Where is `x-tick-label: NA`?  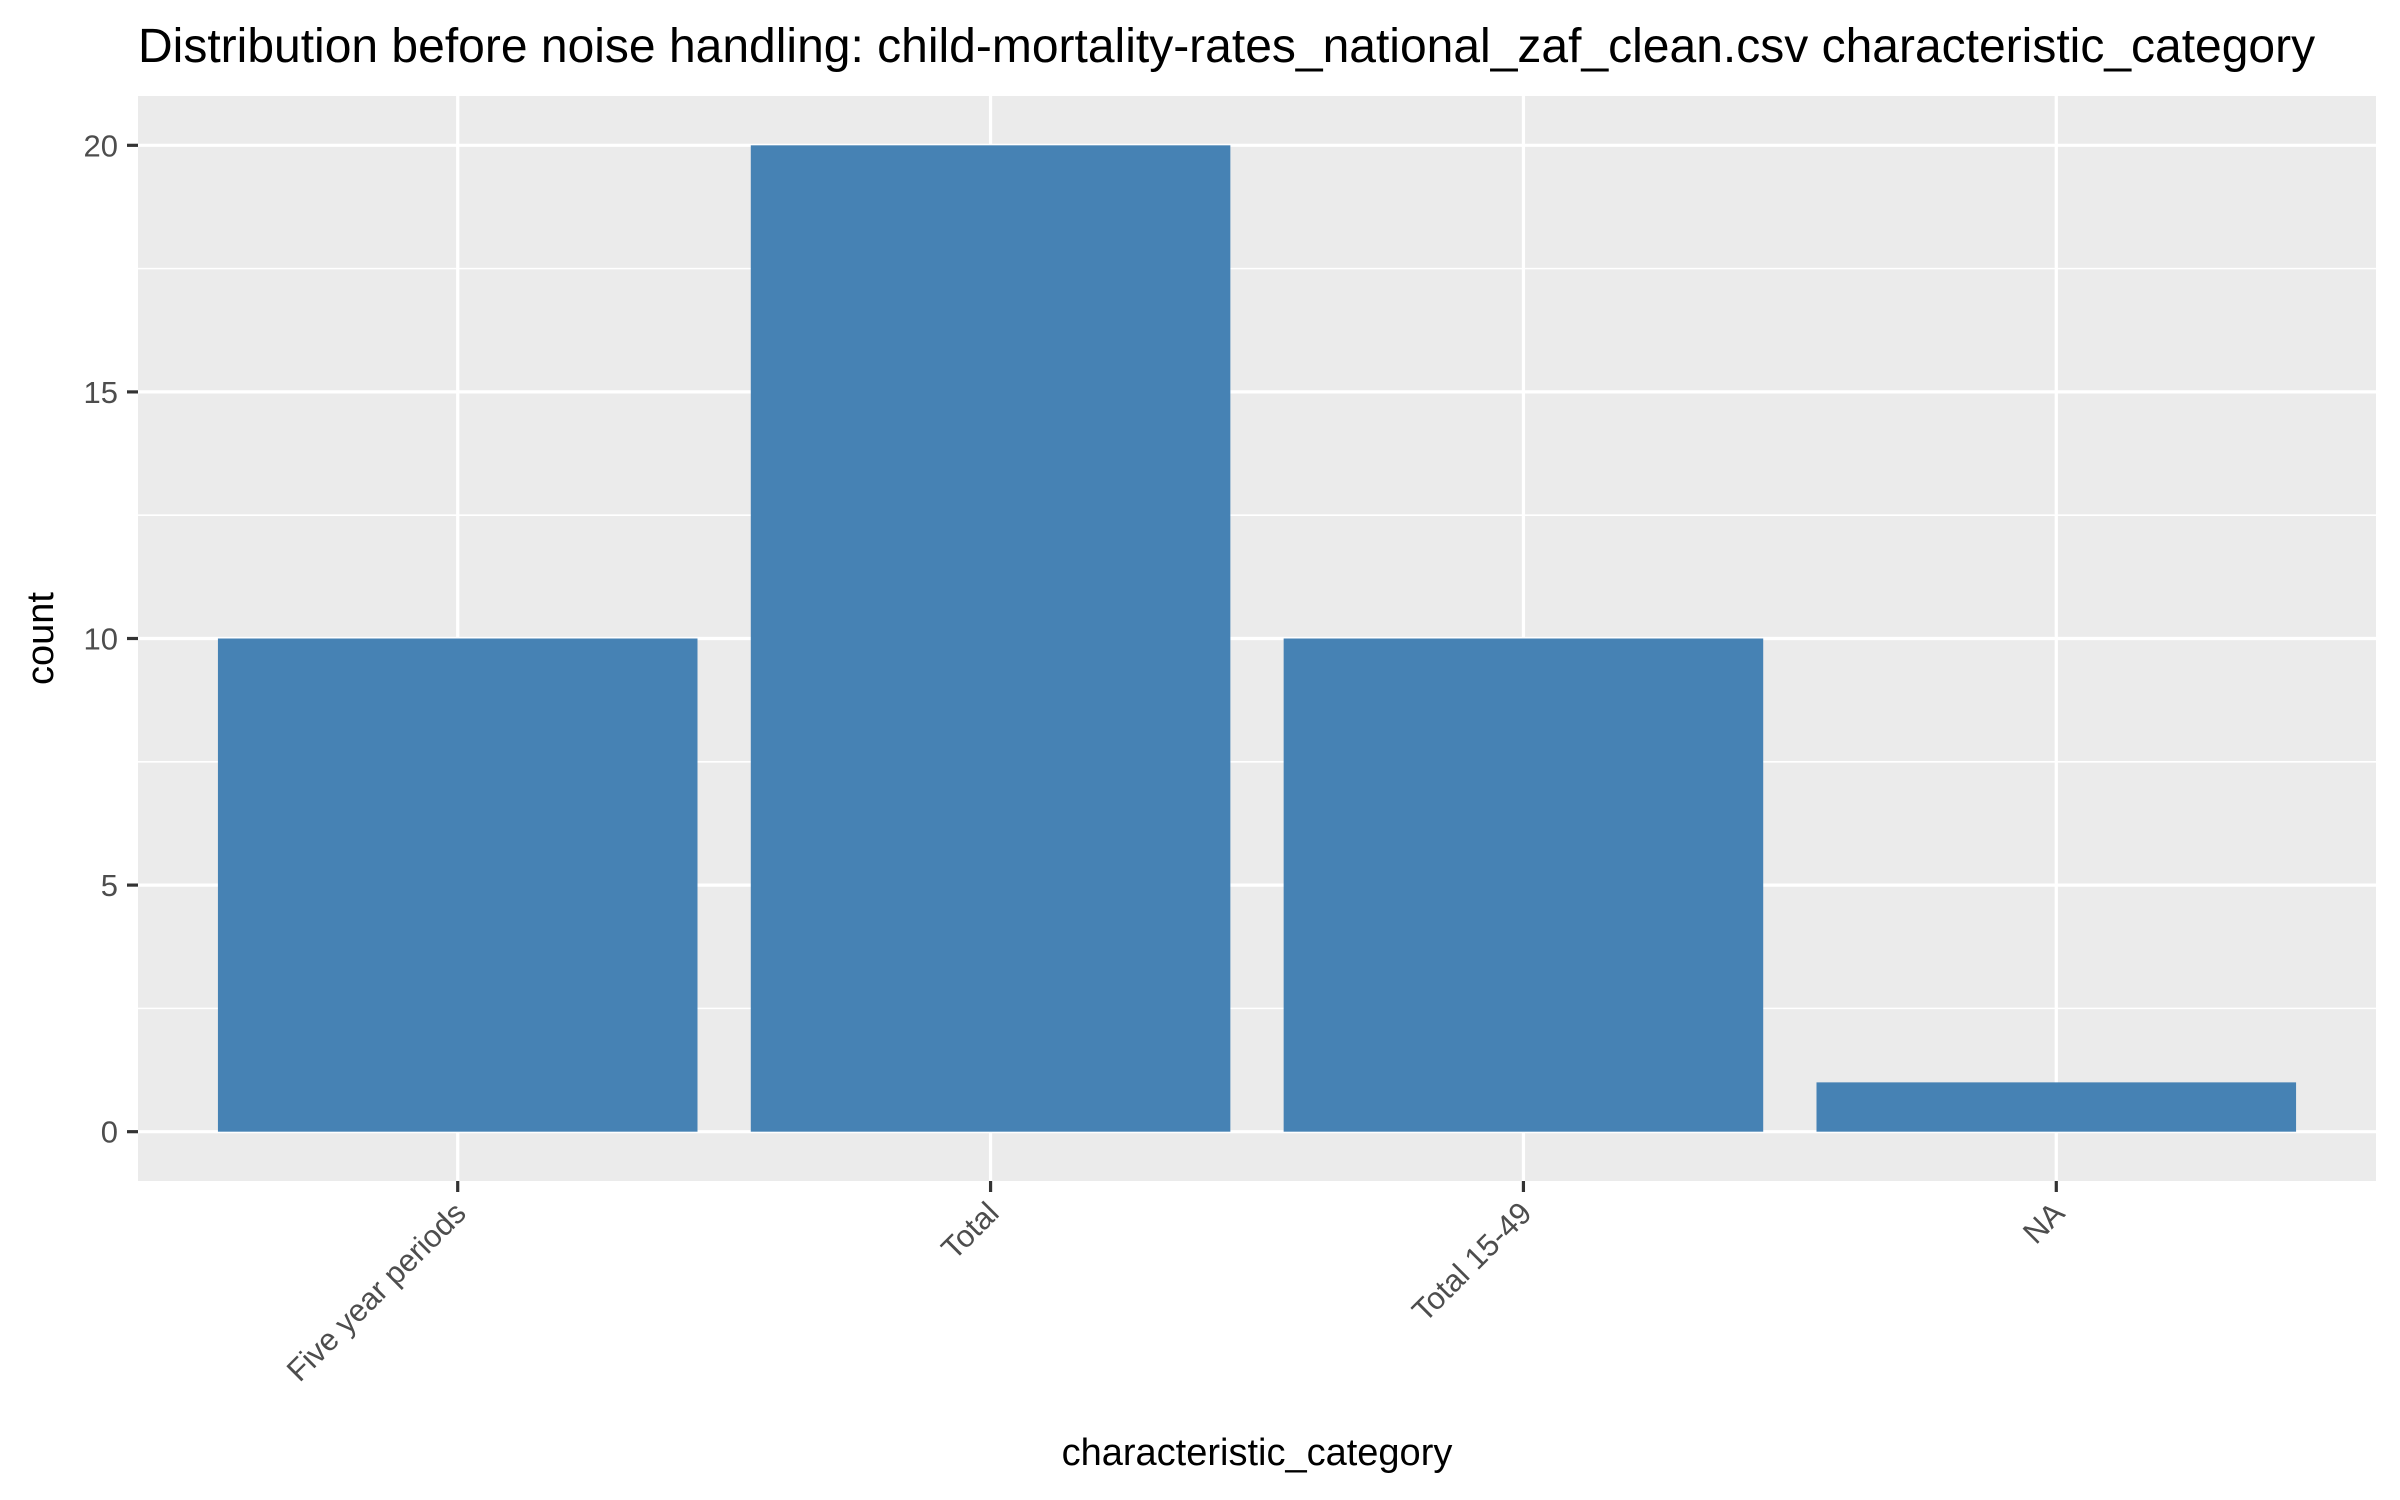
x-tick-label: NA is located at coordinates (2043, 1222).